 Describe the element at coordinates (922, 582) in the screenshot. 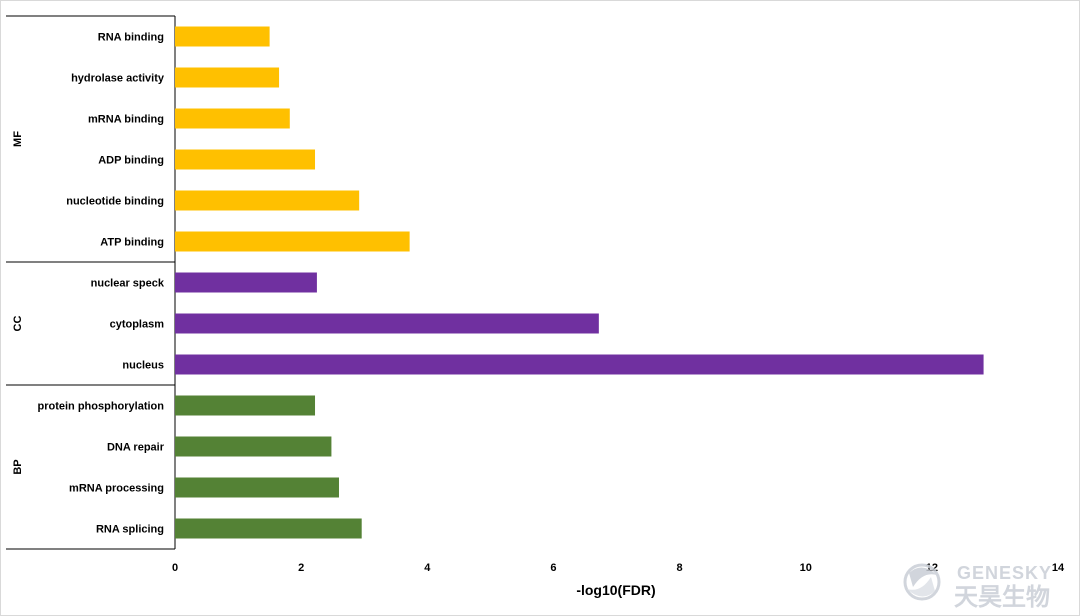

I see `genesky-swirl-icon` at that location.